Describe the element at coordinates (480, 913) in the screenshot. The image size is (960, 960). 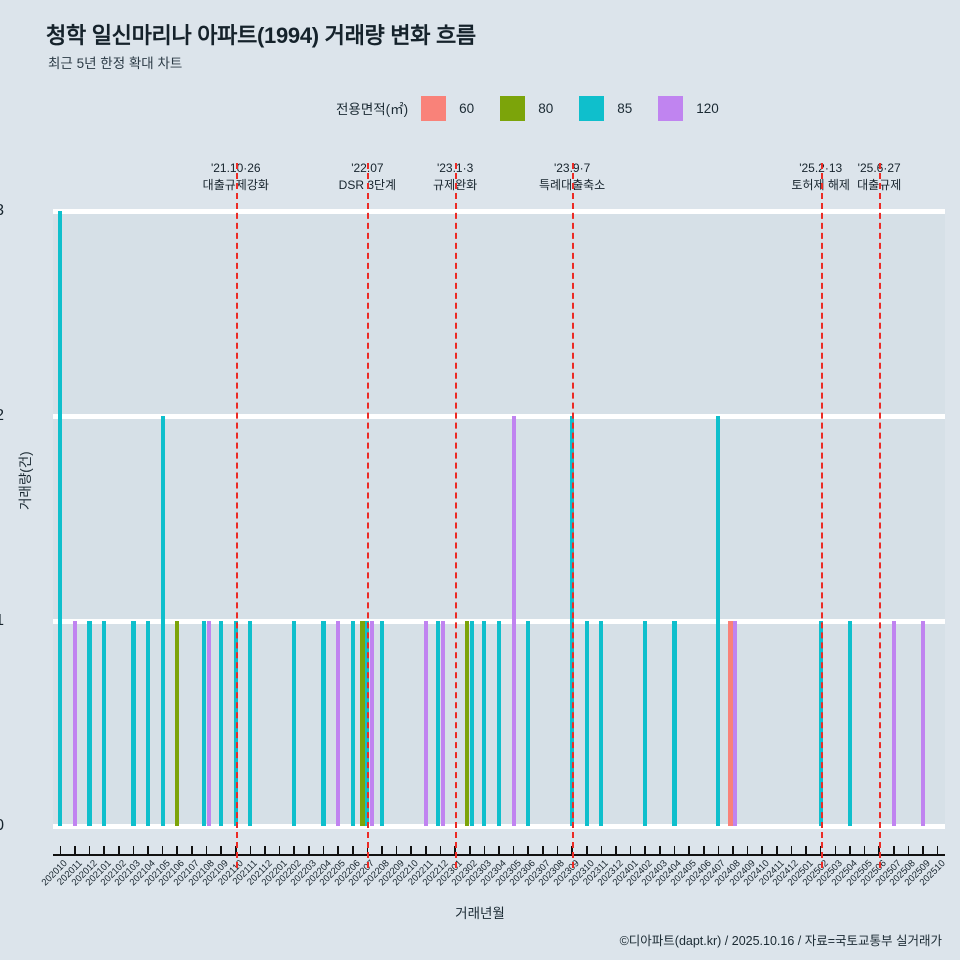
I see `x-axis-label: 거래년월` at that location.